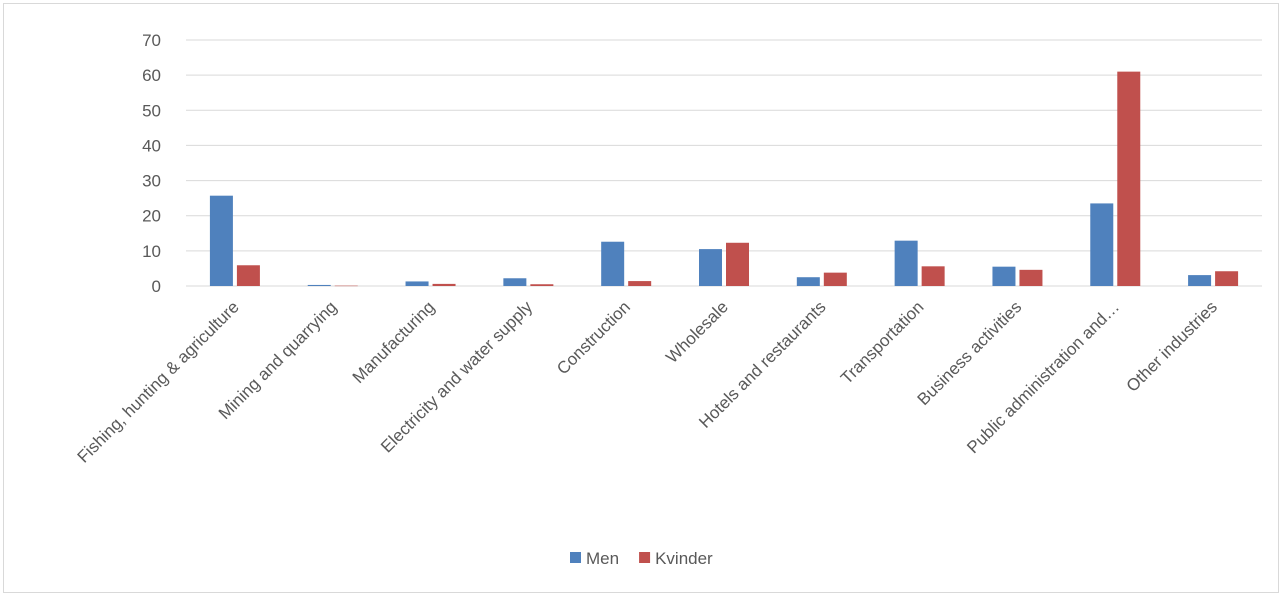 This screenshot has height=598, width=1284. What do you see at coordinates (151, 216) in the screenshot?
I see `y-tick-label: 20` at bounding box center [151, 216].